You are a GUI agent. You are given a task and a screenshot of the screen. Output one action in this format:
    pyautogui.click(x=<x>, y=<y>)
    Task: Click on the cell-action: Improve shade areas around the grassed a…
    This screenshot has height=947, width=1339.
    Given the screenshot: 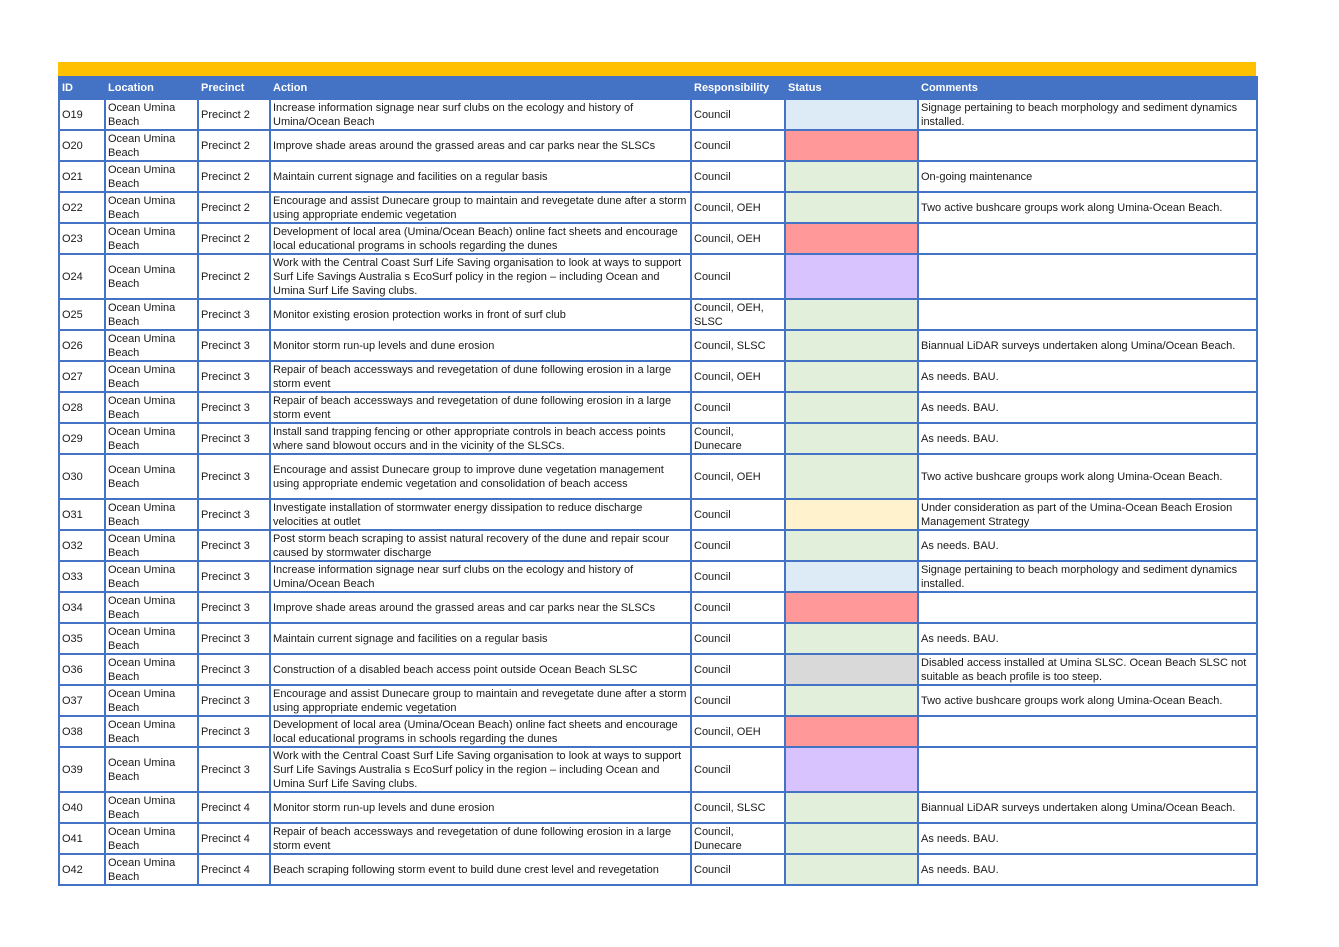 What is the action you would take?
    pyautogui.click(x=480, y=607)
    